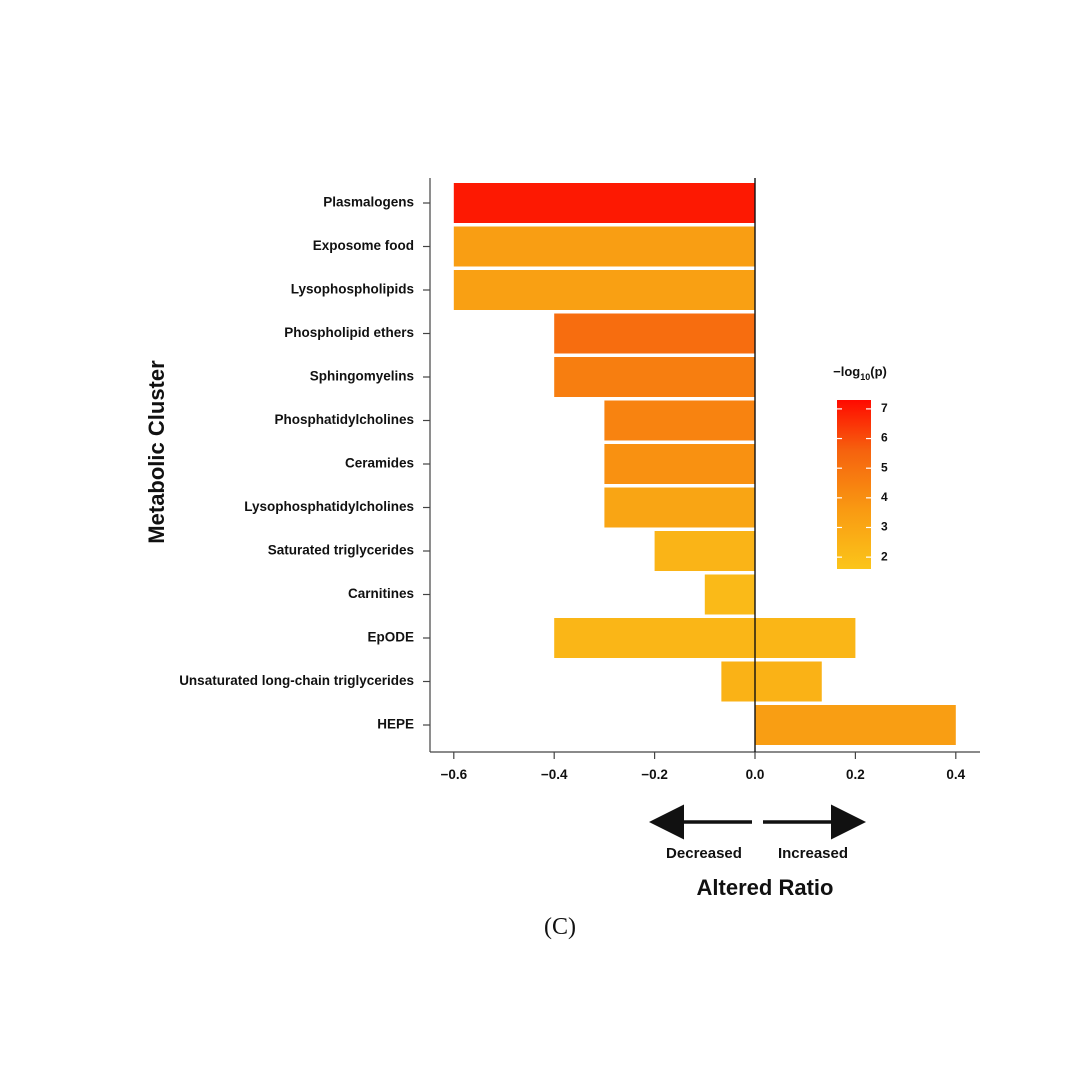 The width and height of the screenshot is (1080, 1080). What do you see at coordinates (679, 420) in the screenshot?
I see `bar-phosphatidylcholines` at bounding box center [679, 420].